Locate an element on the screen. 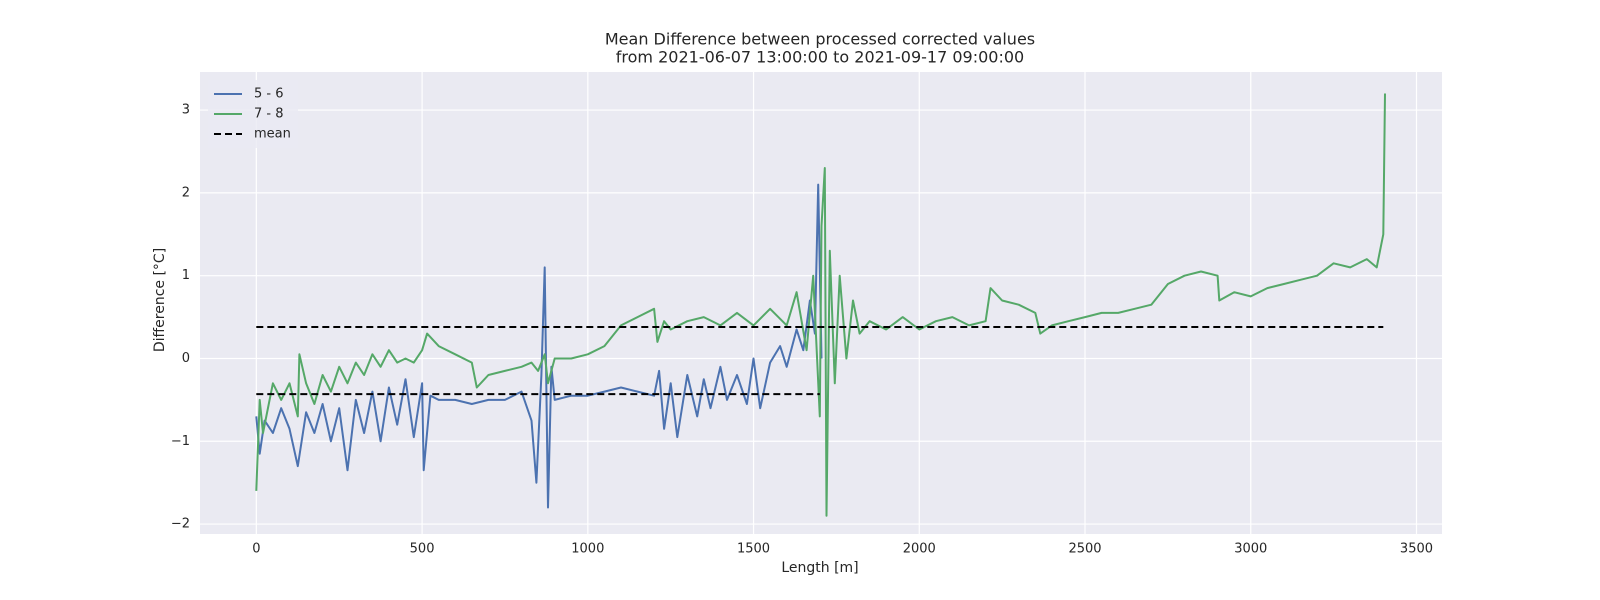 This screenshot has width=1600, height=600. series-line is located at coordinates (820, 361).